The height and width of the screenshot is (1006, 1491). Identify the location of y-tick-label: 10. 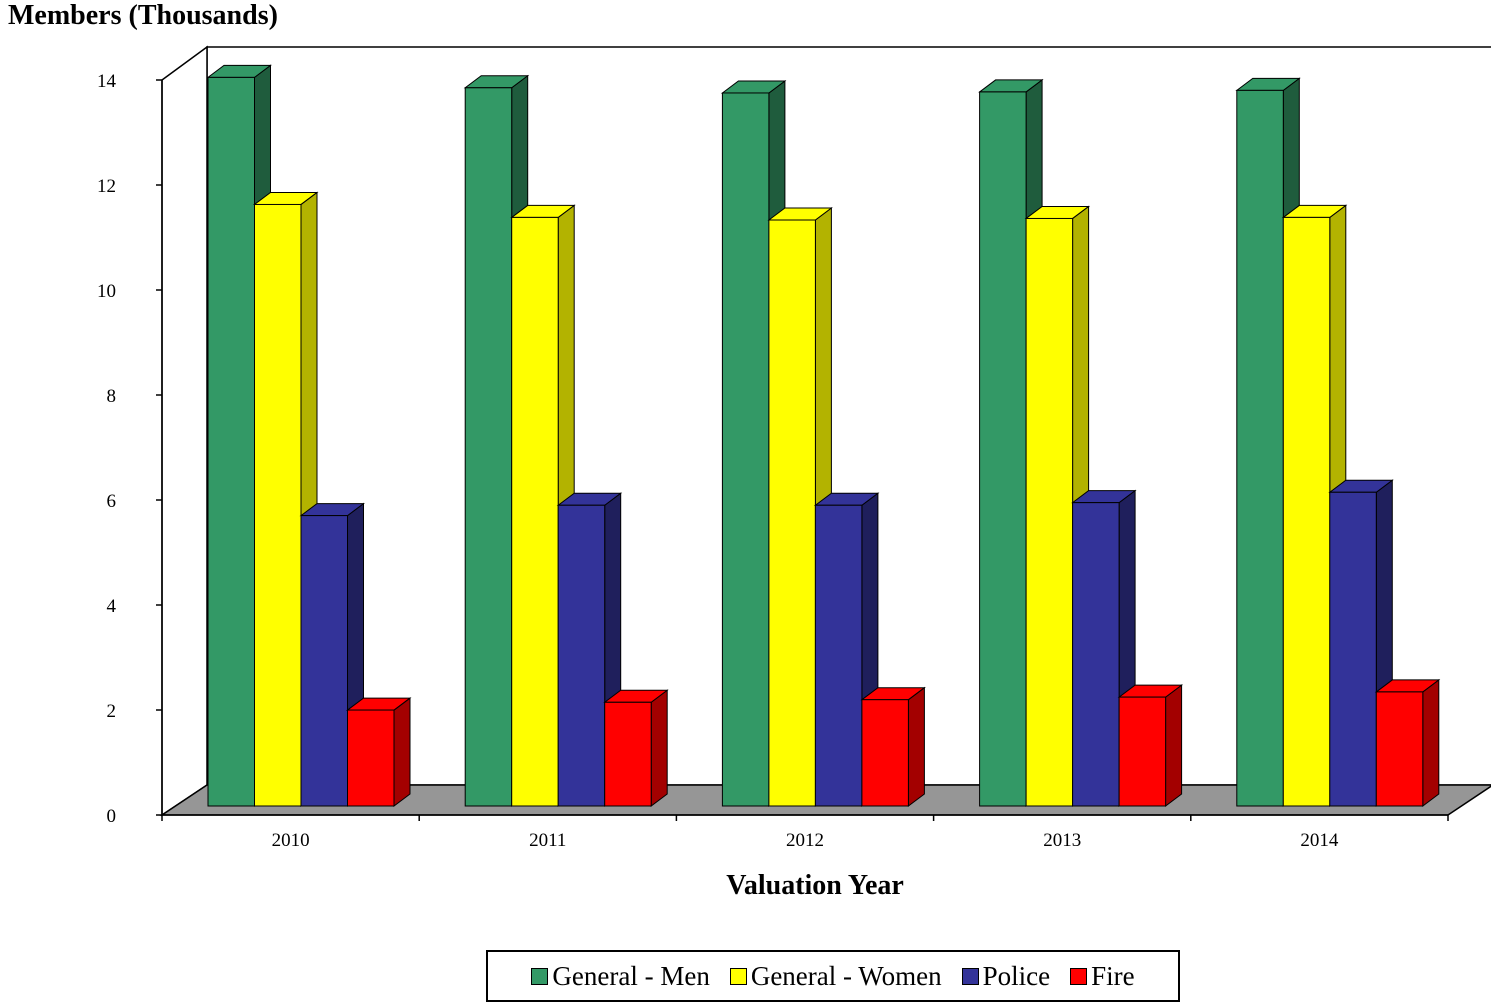
(106, 291).